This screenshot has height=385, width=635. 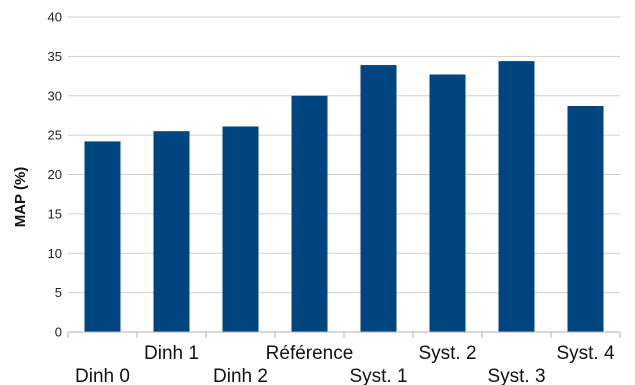 What do you see at coordinates (55, 213) in the screenshot?
I see `y-tick-label: 15` at bounding box center [55, 213].